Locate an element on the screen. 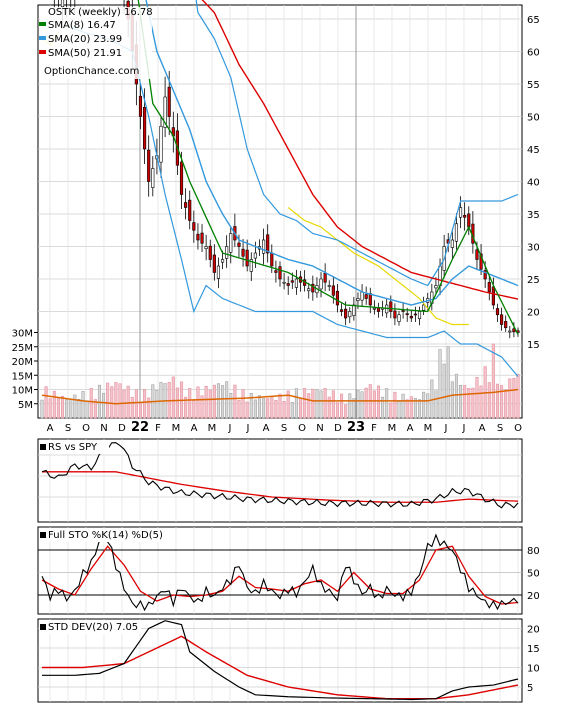 The width and height of the screenshot is (566, 706). rs-panel-title: RS vs SPY is located at coordinates (73, 447).